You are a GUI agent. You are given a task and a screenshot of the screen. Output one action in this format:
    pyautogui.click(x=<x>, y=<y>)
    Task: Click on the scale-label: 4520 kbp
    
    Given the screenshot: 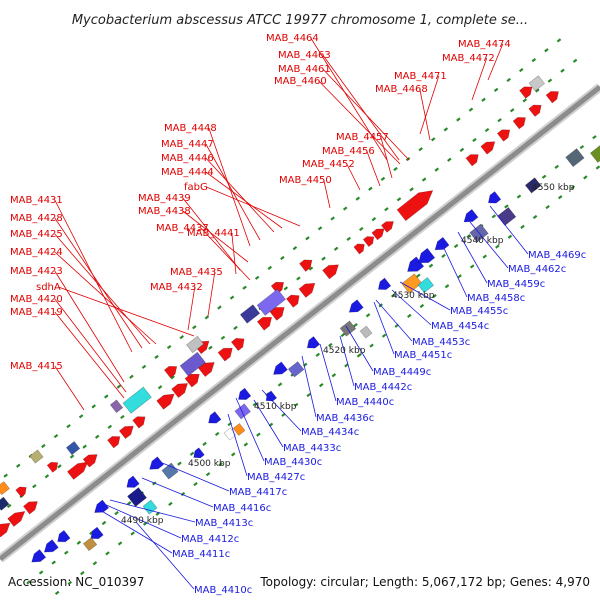 What is the action you would take?
    pyautogui.click(x=344, y=351)
    